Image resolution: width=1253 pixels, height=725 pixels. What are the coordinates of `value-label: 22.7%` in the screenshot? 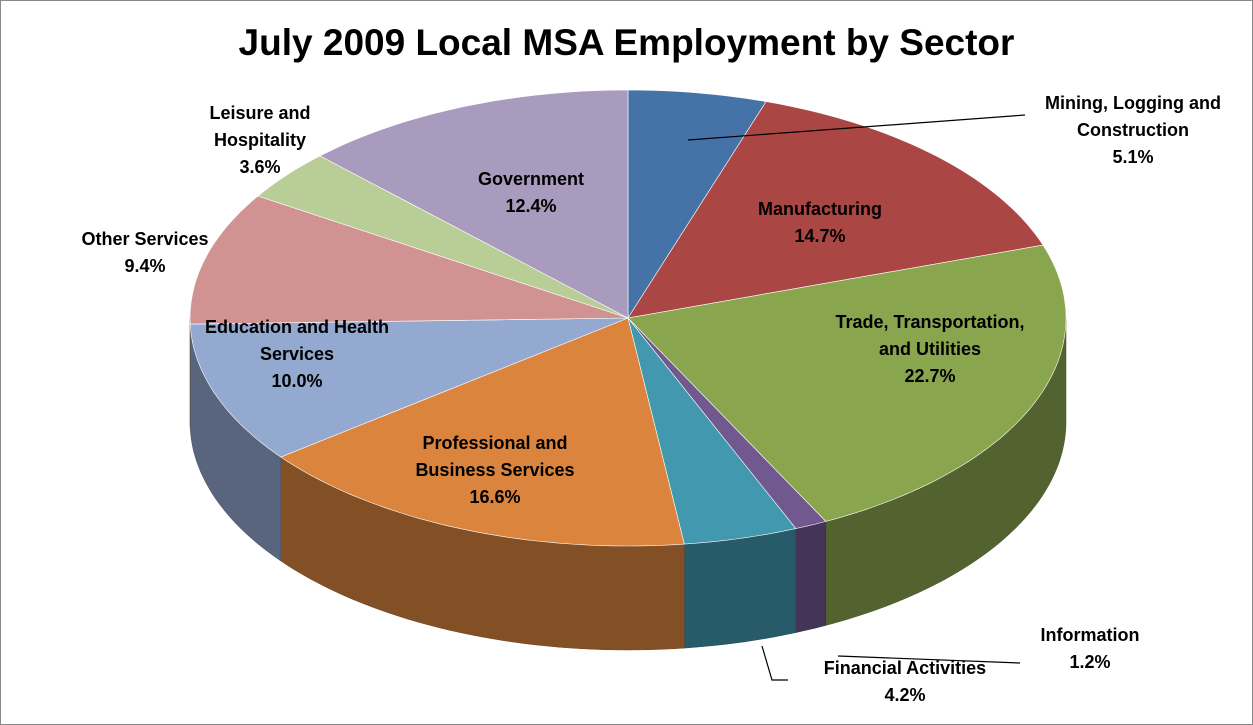 It's located at (930, 376).